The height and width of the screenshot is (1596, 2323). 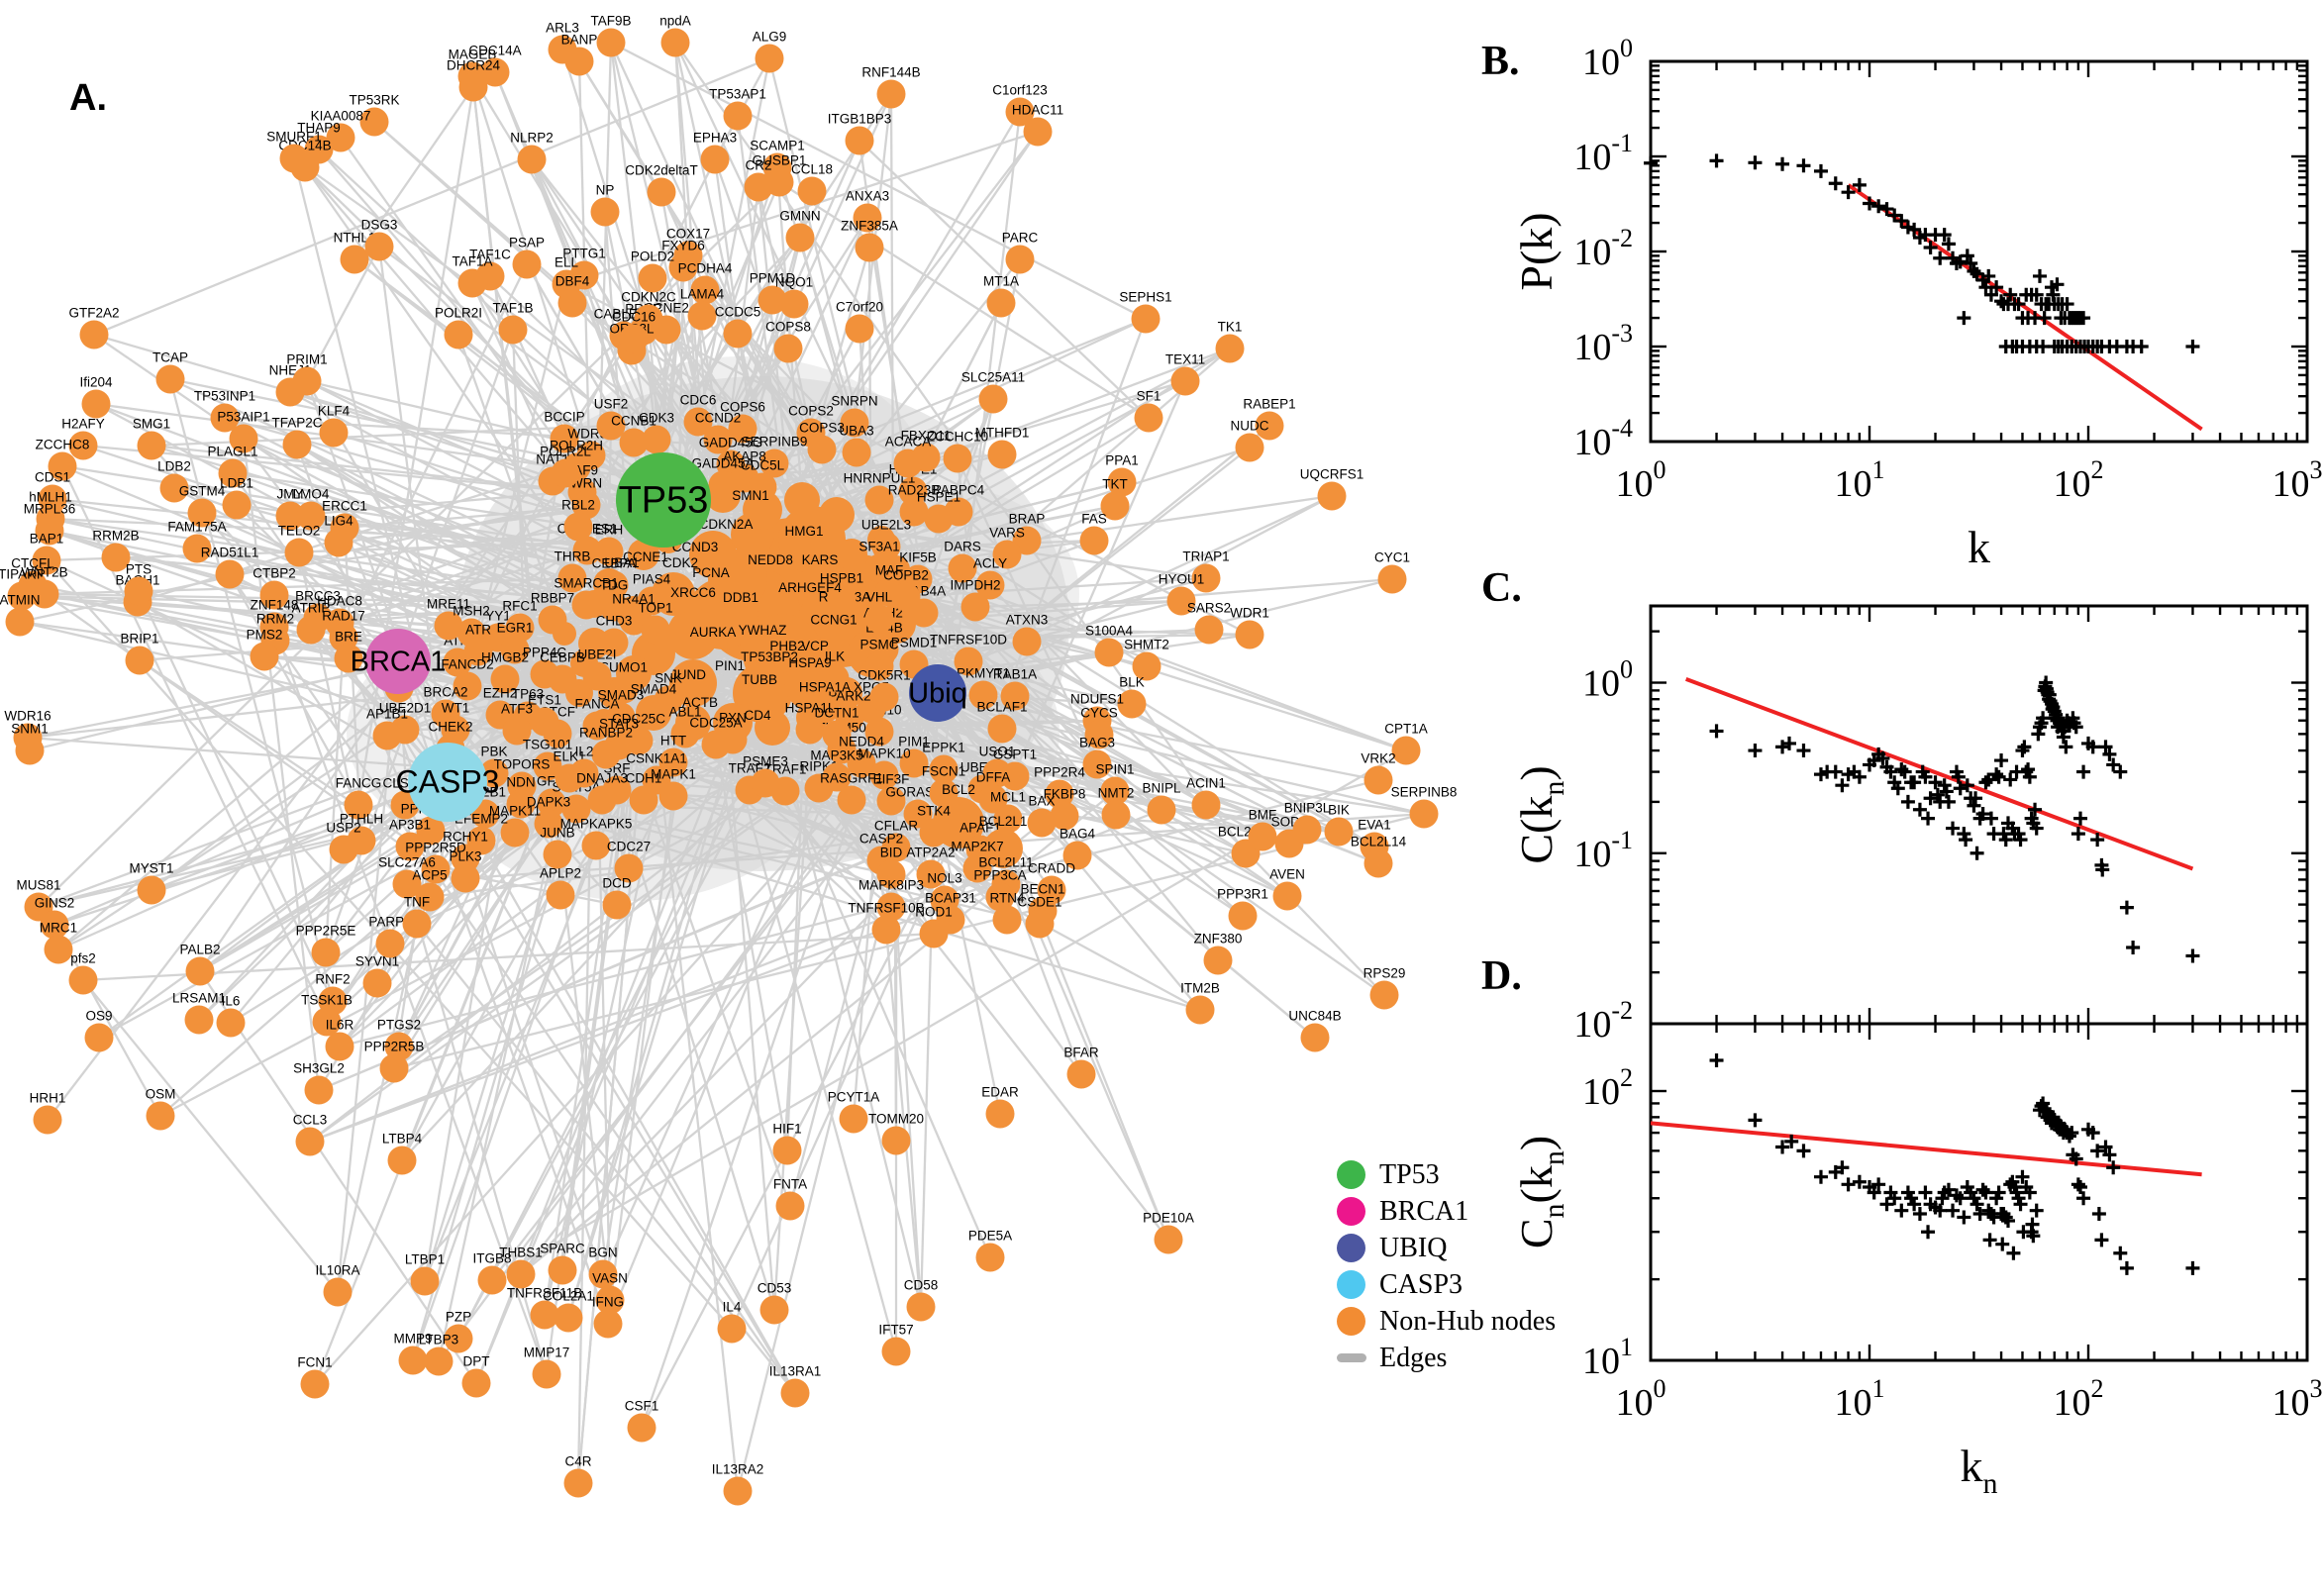 I want to click on node-label: NDN, so click(x=520, y=782).